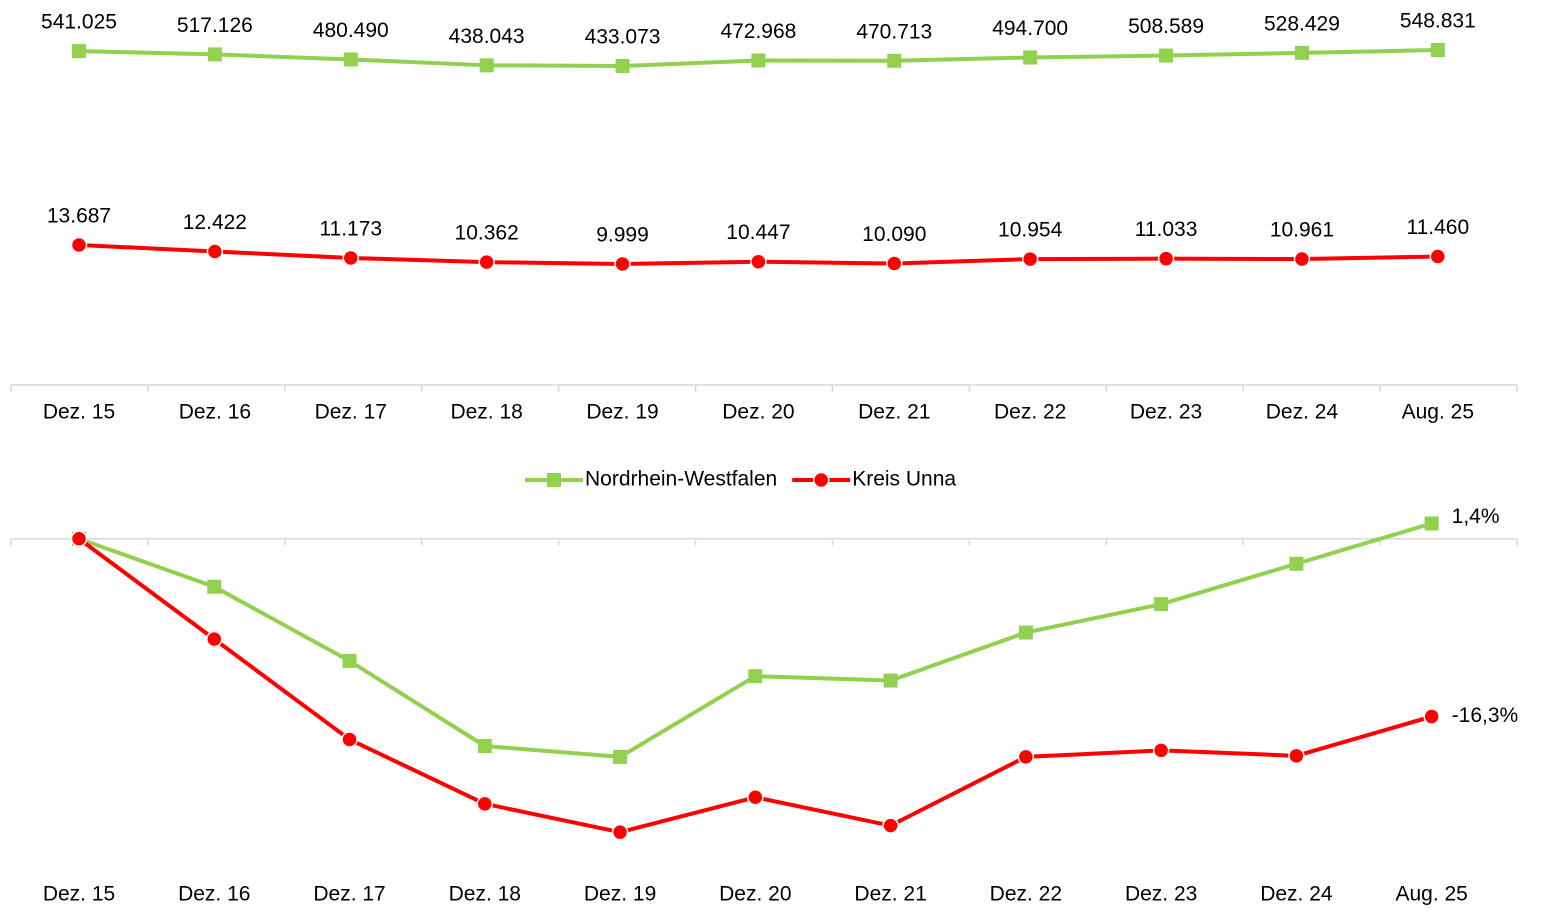 The image size is (1544, 911). What do you see at coordinates (1437, 227) in the screenshot?
I see `data-label: 11.460` at bounding box center [1437, 227].